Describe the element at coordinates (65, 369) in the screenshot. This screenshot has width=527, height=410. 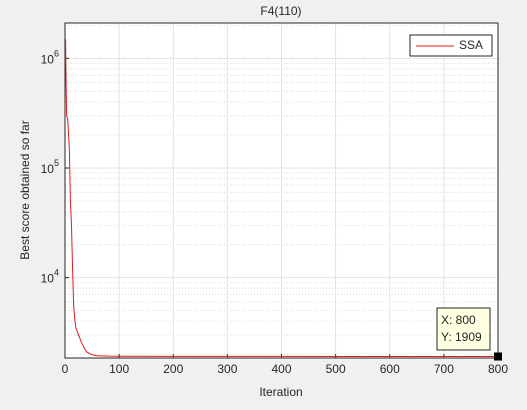
I see `x-tick-label: 0` at that location.